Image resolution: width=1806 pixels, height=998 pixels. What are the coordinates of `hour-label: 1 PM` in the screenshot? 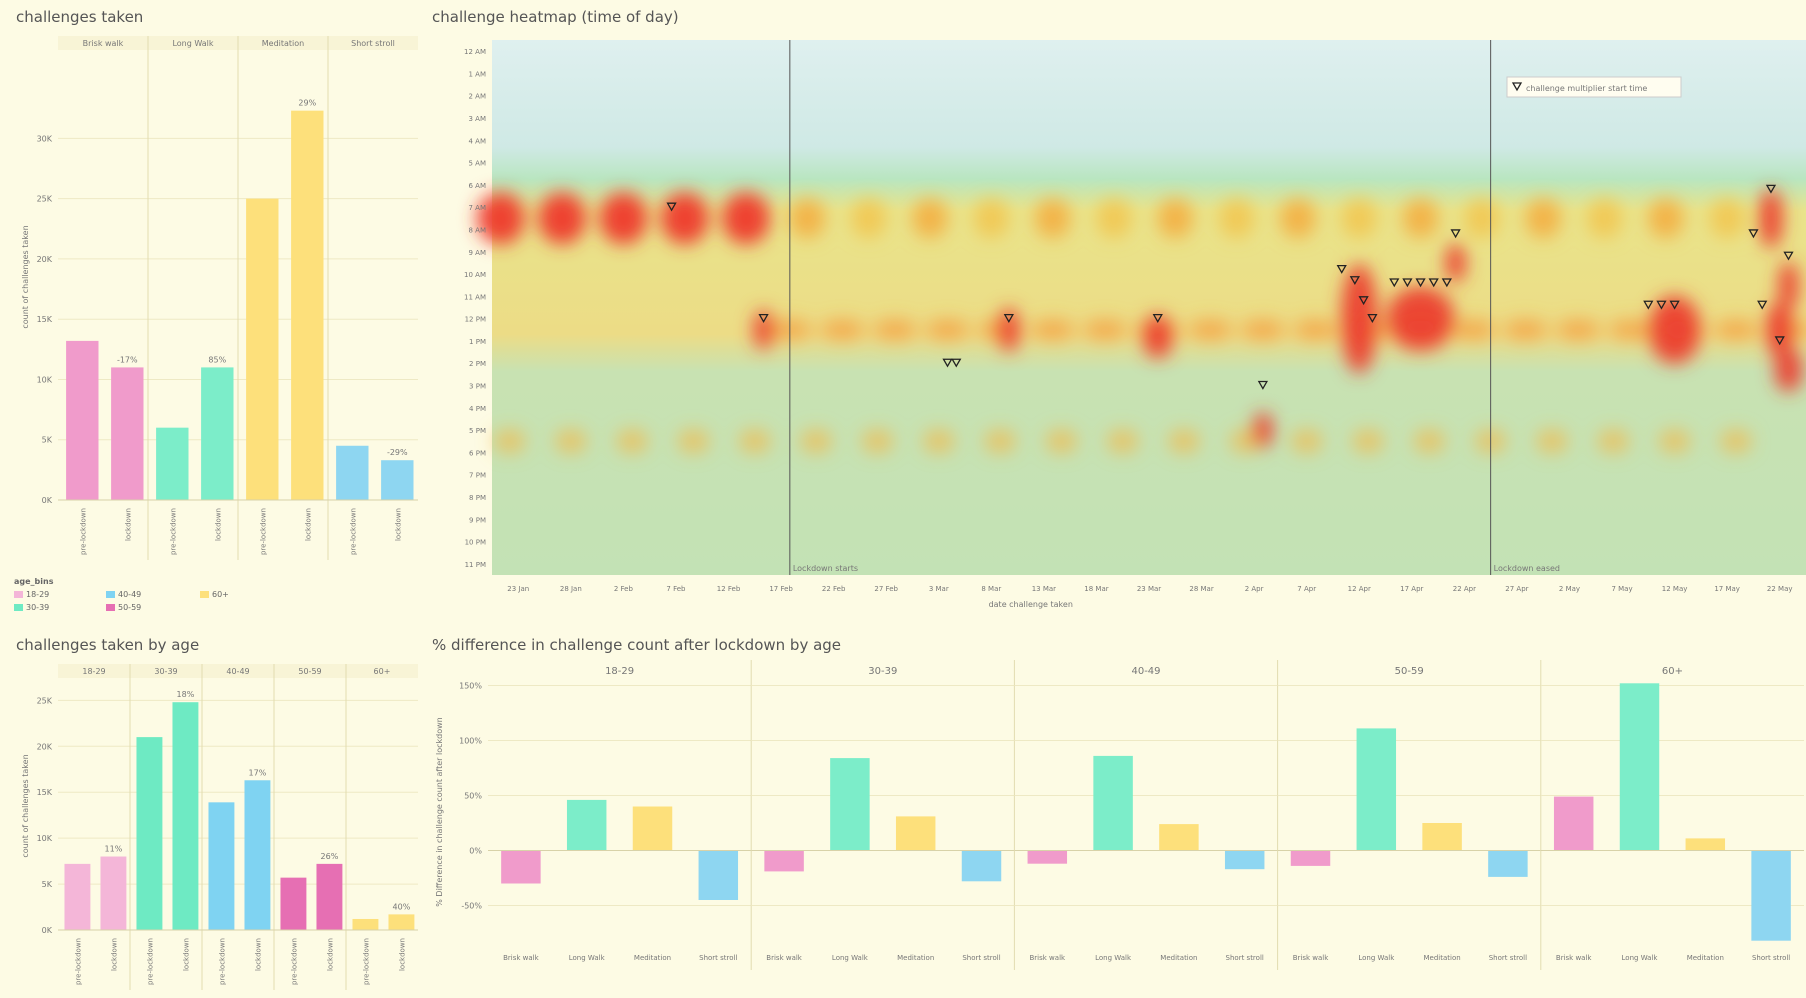 It's located at (477, 342).